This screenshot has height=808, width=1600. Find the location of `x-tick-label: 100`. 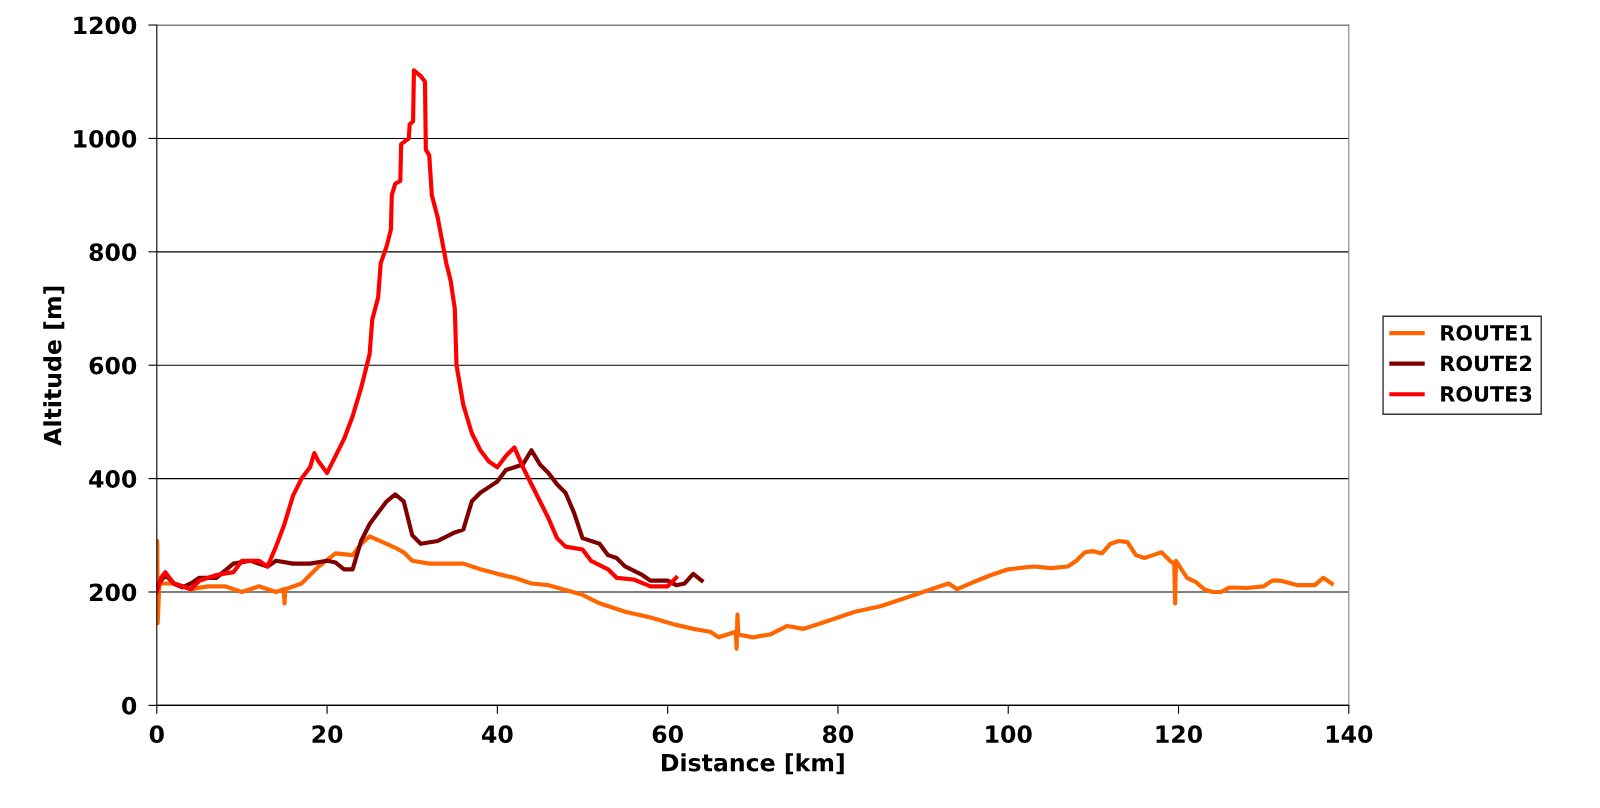

x-tick-label: 100 is located at coordinates (1009, 734).